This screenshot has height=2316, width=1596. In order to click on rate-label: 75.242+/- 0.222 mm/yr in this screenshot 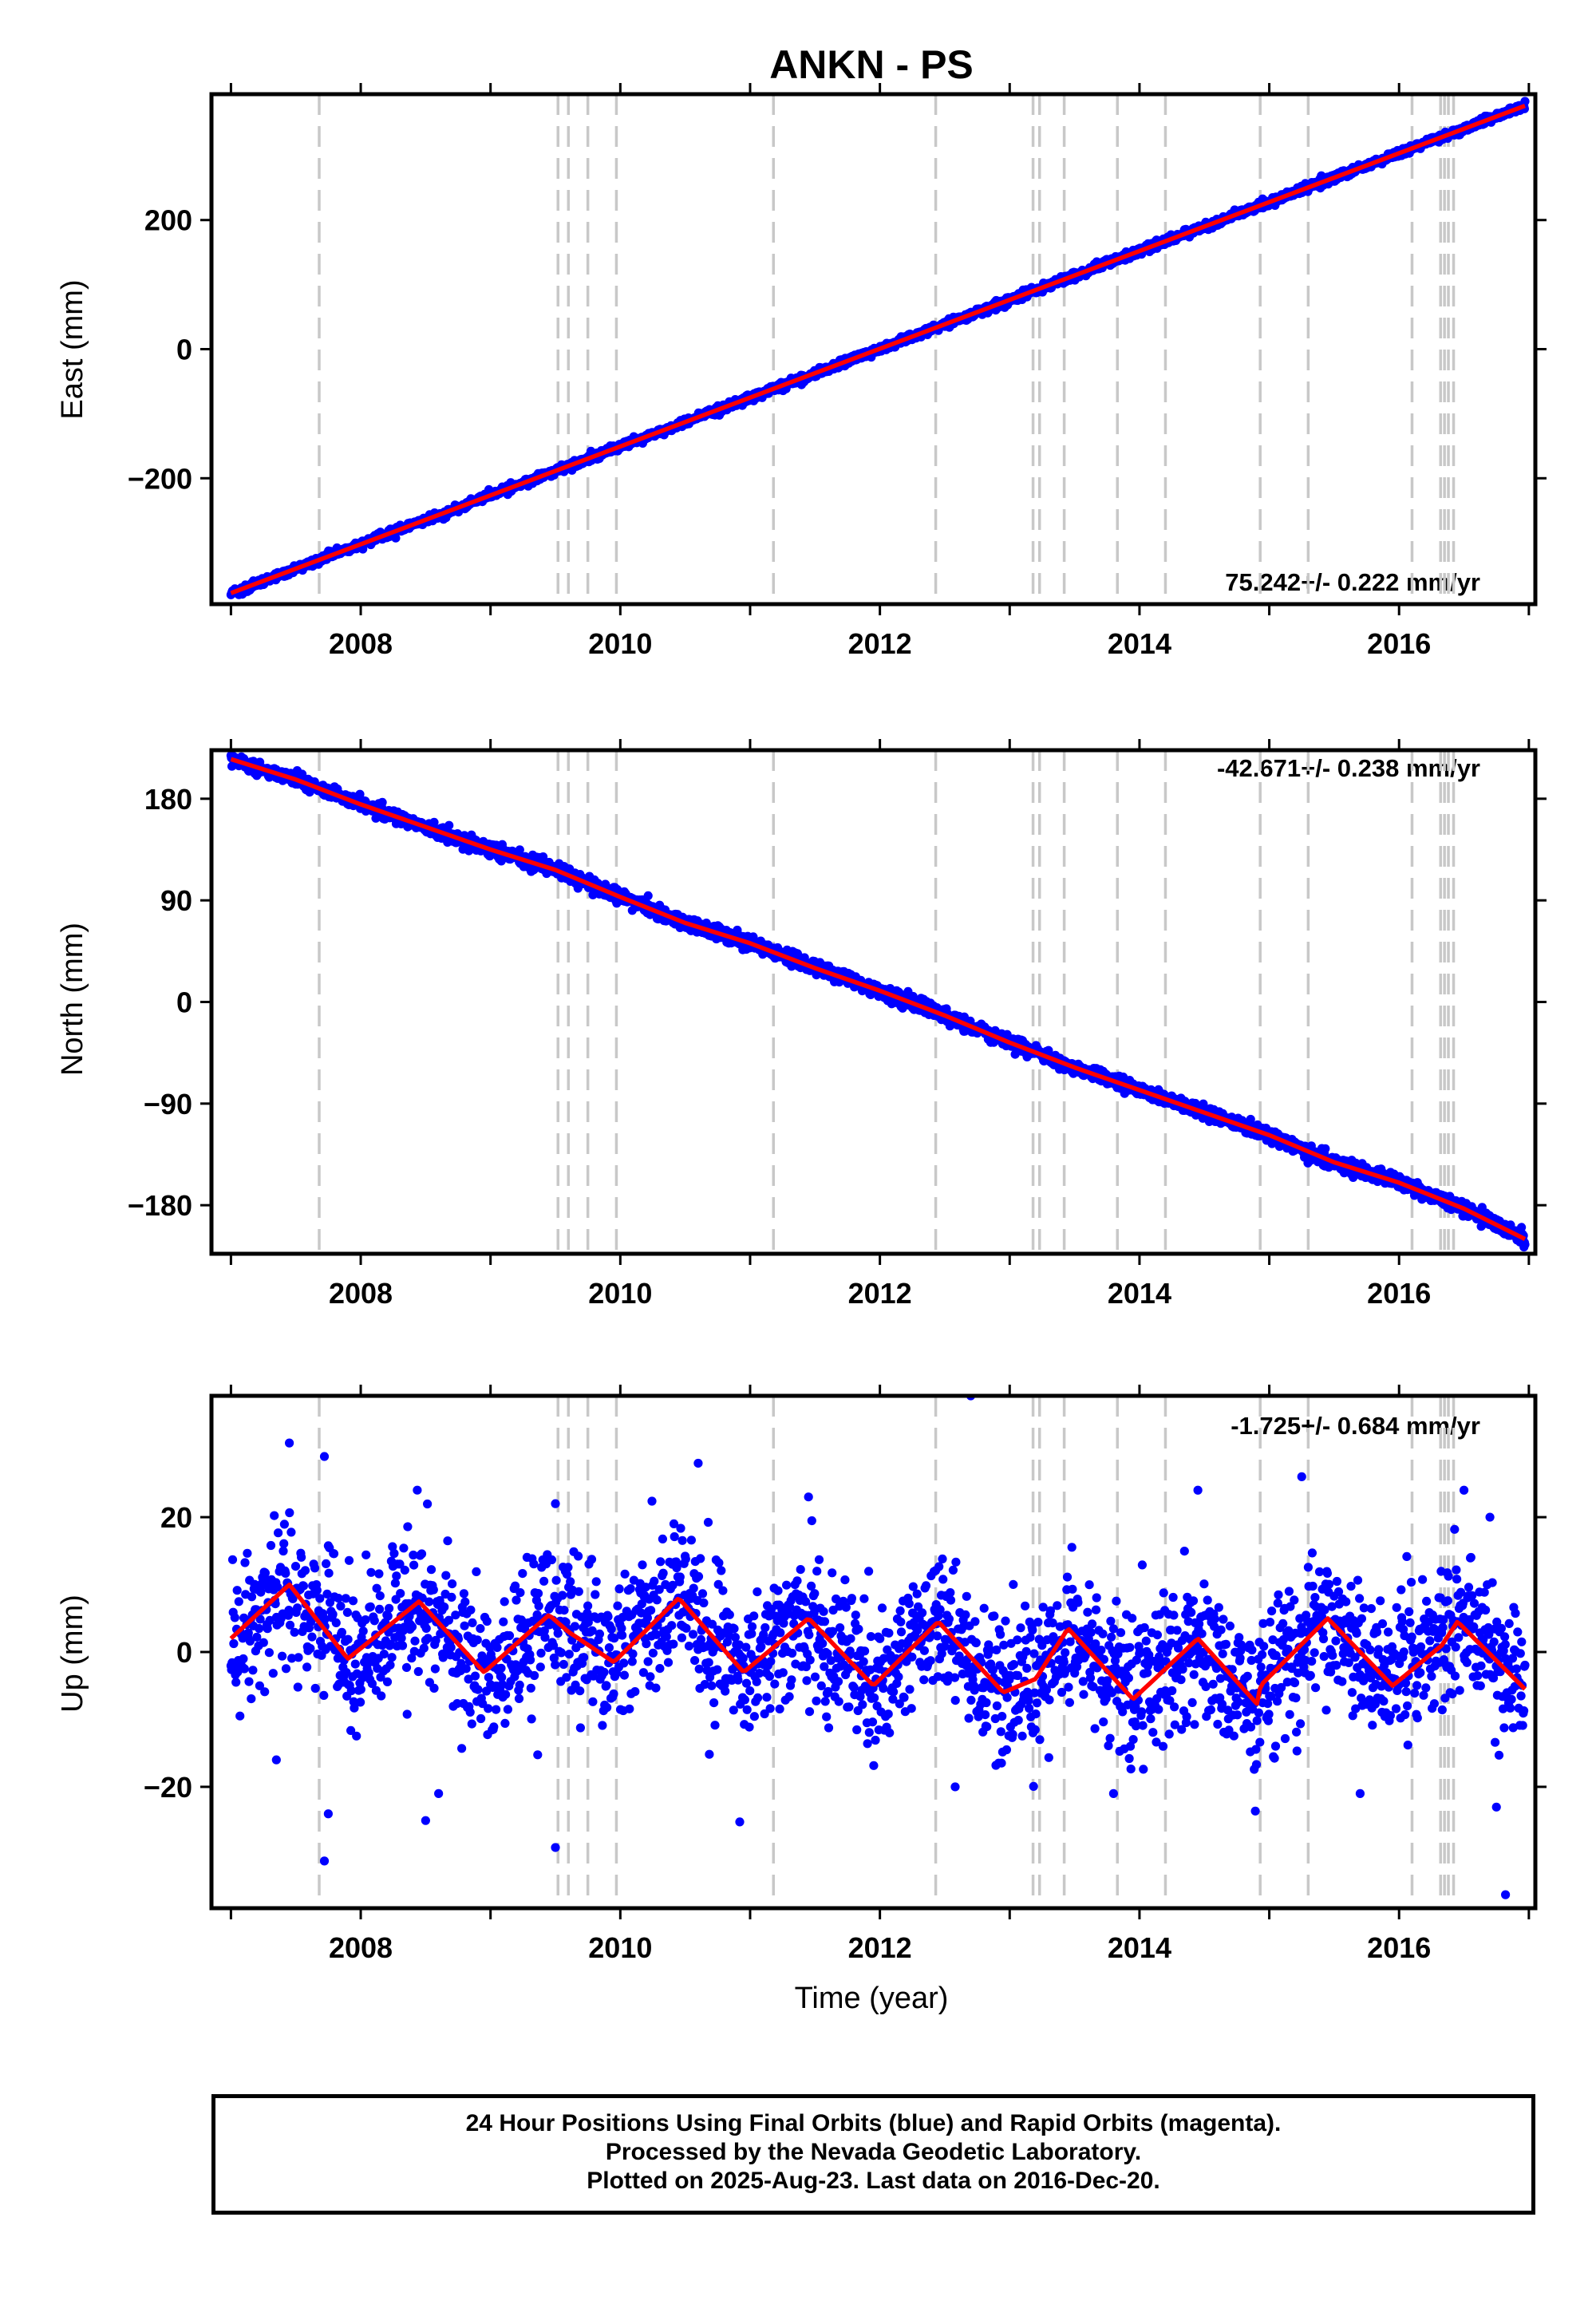, I will do `click(1352, 582)`.